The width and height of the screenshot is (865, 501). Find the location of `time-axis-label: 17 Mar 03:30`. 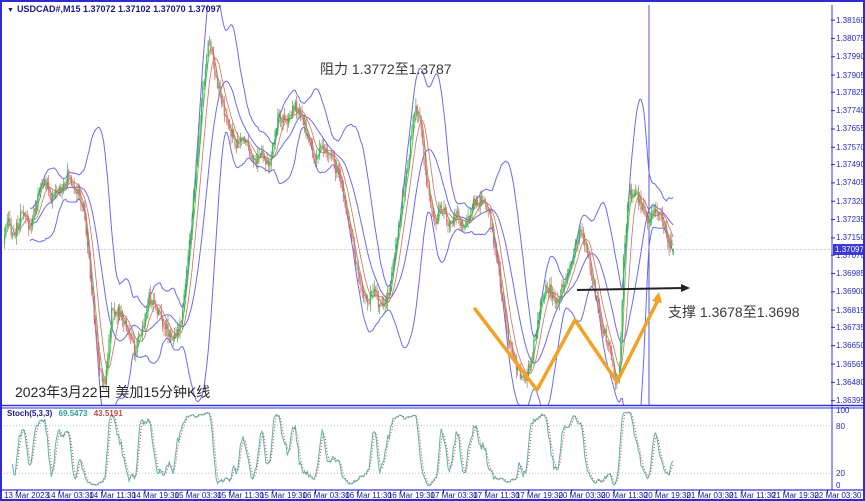

time-axis-label: 17 Mar 03:30 is located at coordinates (454, 495).